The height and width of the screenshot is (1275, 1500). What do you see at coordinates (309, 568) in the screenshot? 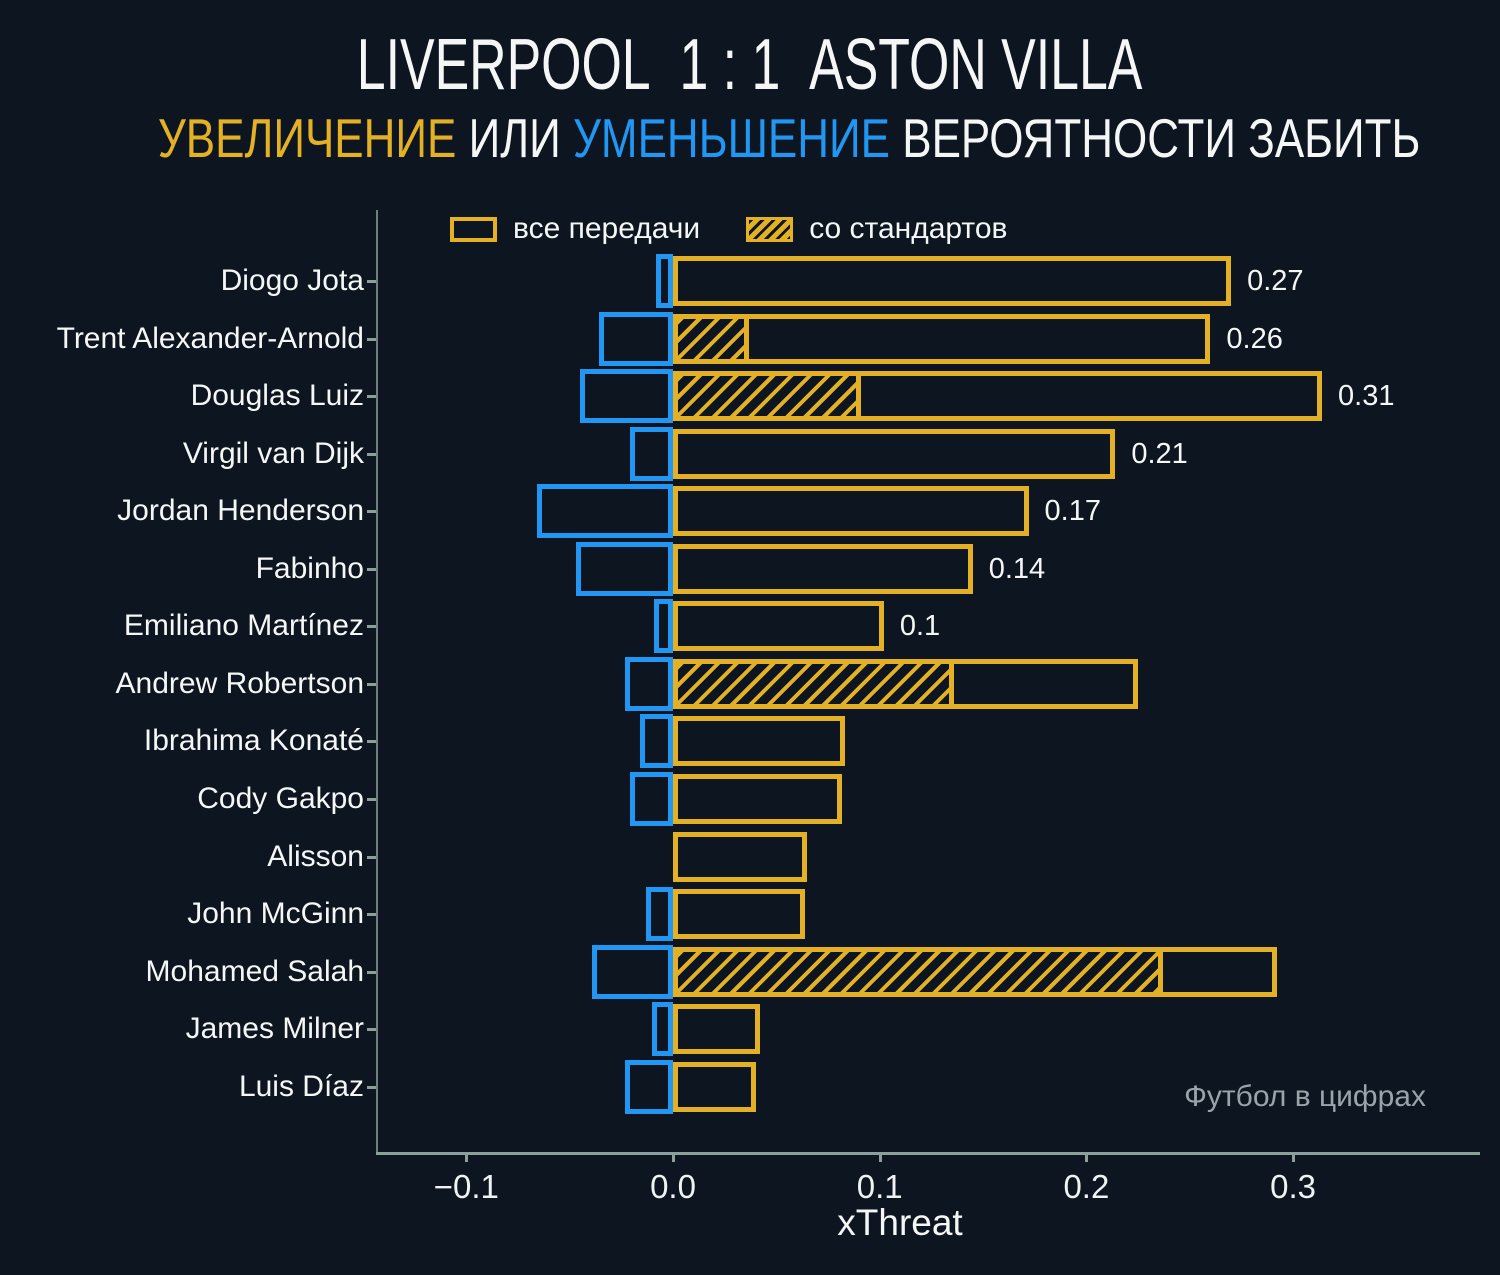
I see `y-tick-label: Fabinho` at bounding box center [309, 568].